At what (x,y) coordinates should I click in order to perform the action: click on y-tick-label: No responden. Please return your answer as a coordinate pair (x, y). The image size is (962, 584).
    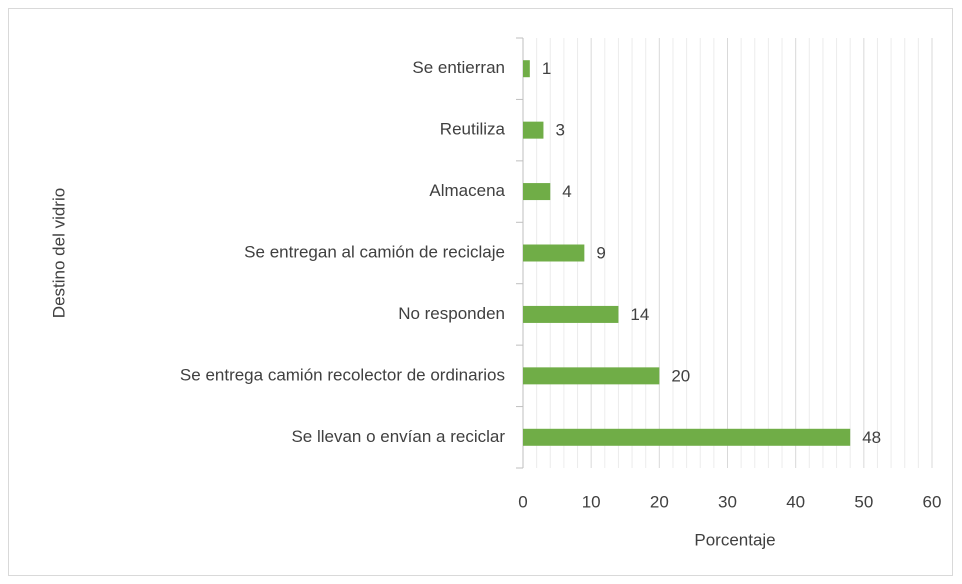
    Looking at the image, I should click on (451, 313).